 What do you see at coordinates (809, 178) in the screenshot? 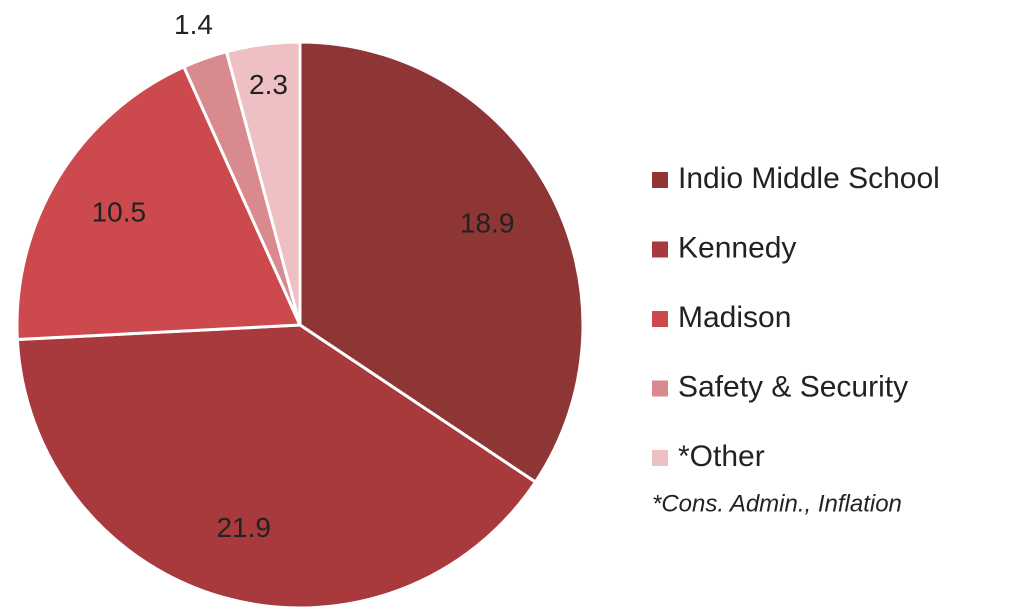
I see `legend-label: Indio Middle School` at bounding box center [809, 178].